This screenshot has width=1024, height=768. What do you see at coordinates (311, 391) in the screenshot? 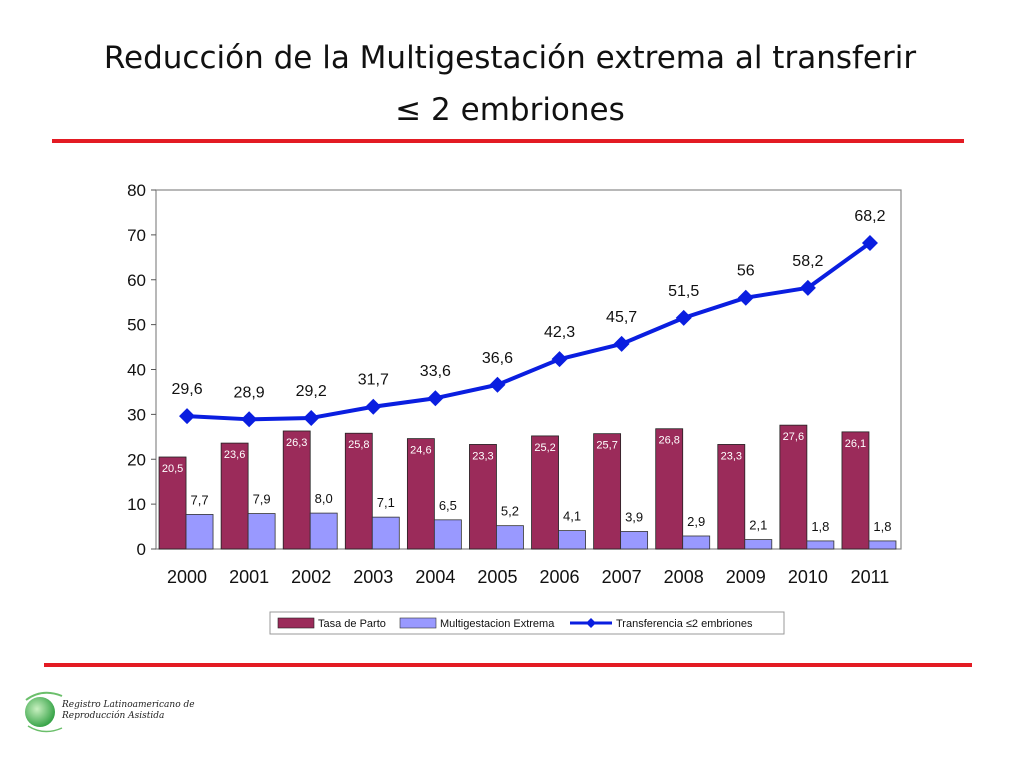
I see `line-label-transferencia: 29,2` at bounding box center [311, 391].